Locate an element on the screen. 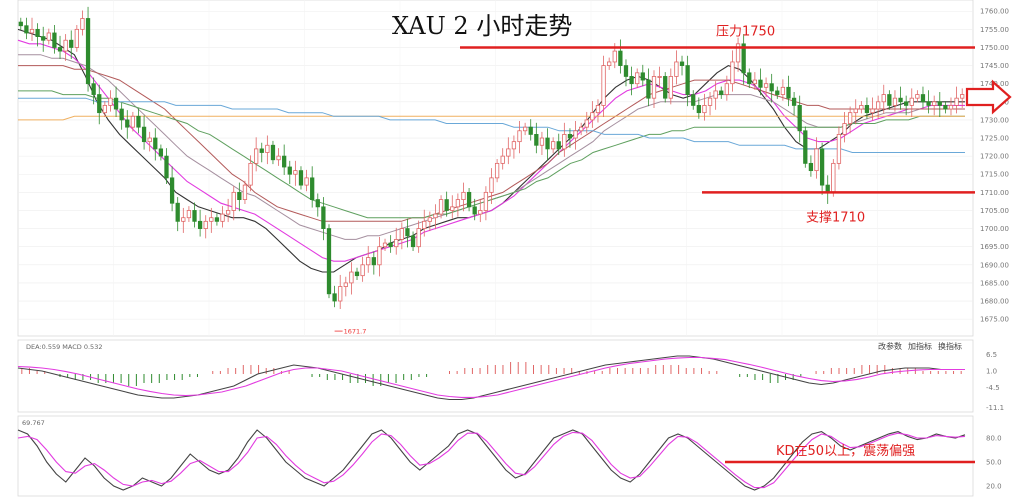 This screenshot has height=498, width=1024. y-tick-label: 1705.00 is located at coordinates (994, 211).